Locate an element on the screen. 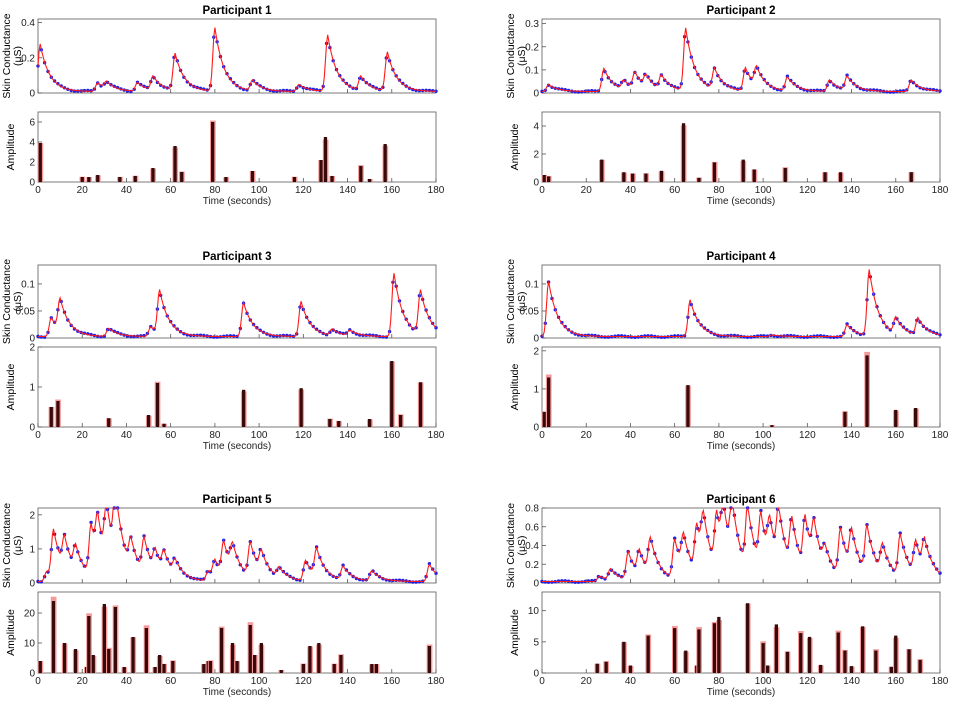 This screenshot has height=713, width=957. y-tick-label: 1 is located at coordinates (32, 388).